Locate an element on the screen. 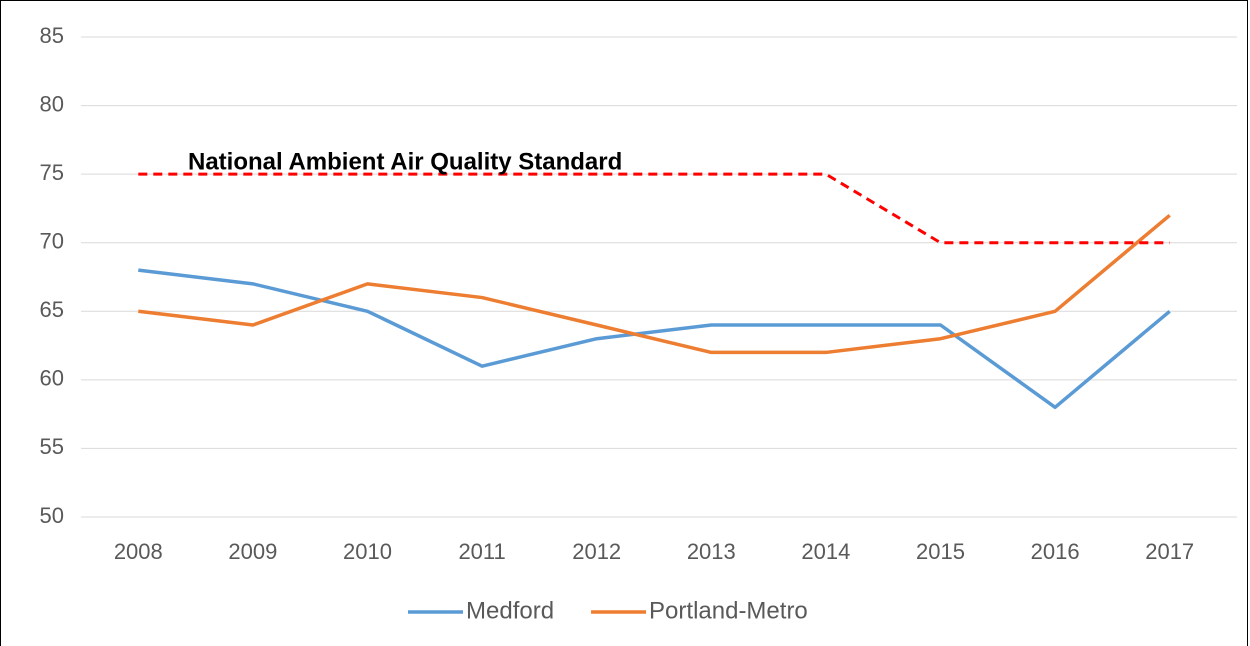  x-tick-label: 2017 is located at coordinates (1169, 551).